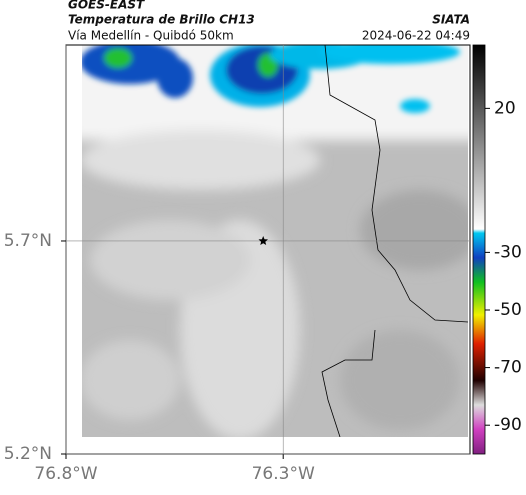 The height and width of the screenshot is (495, 526). Describe the element at coordinates (505, 108) in the screenshot. I see `colorbar-label: 20` at that location.